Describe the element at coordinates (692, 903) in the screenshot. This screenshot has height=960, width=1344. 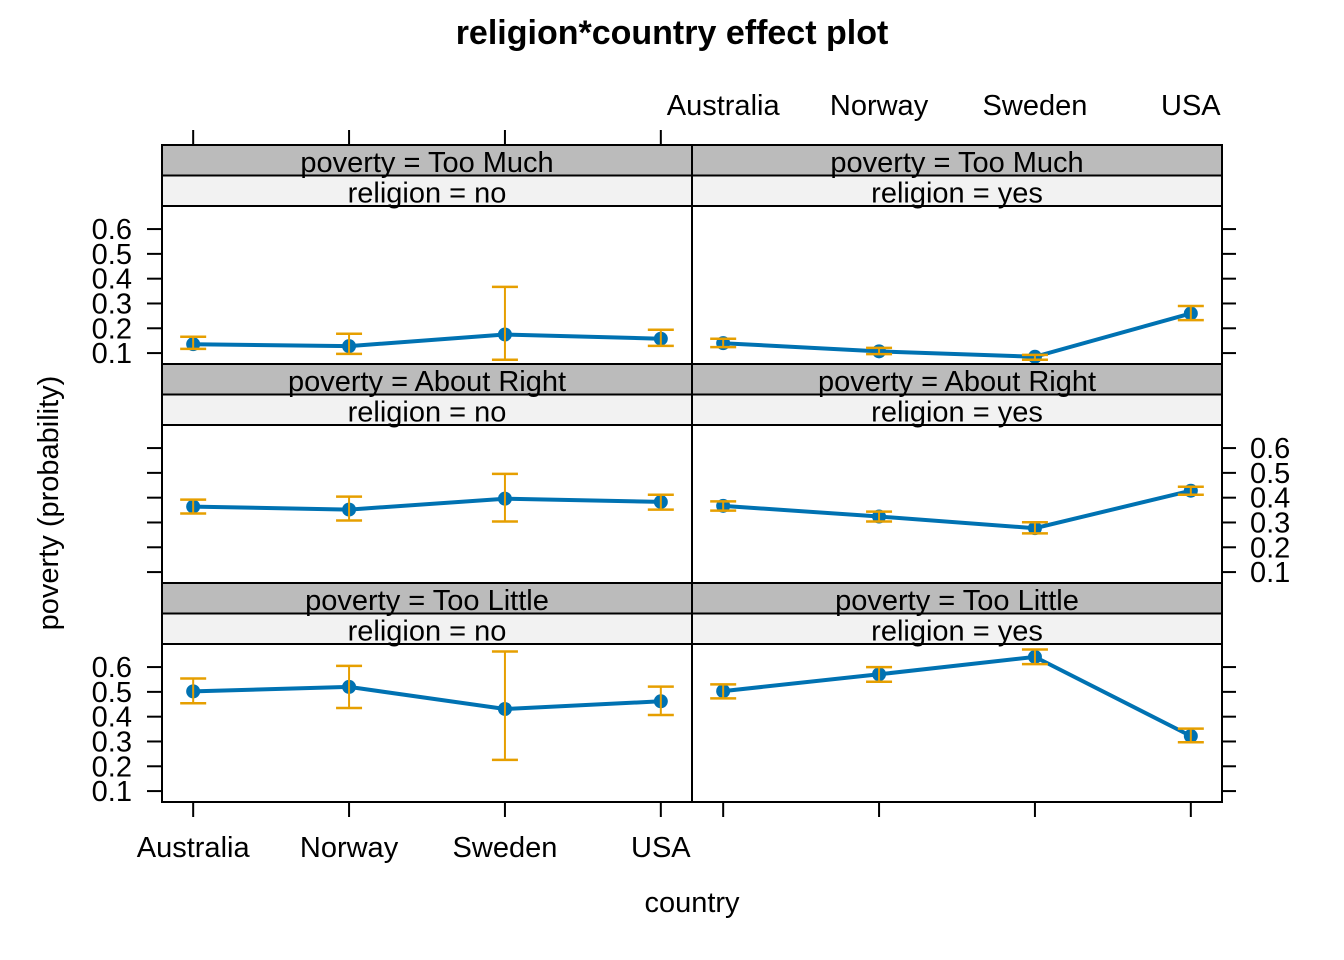
I see `x-axis-label: country` at that location.